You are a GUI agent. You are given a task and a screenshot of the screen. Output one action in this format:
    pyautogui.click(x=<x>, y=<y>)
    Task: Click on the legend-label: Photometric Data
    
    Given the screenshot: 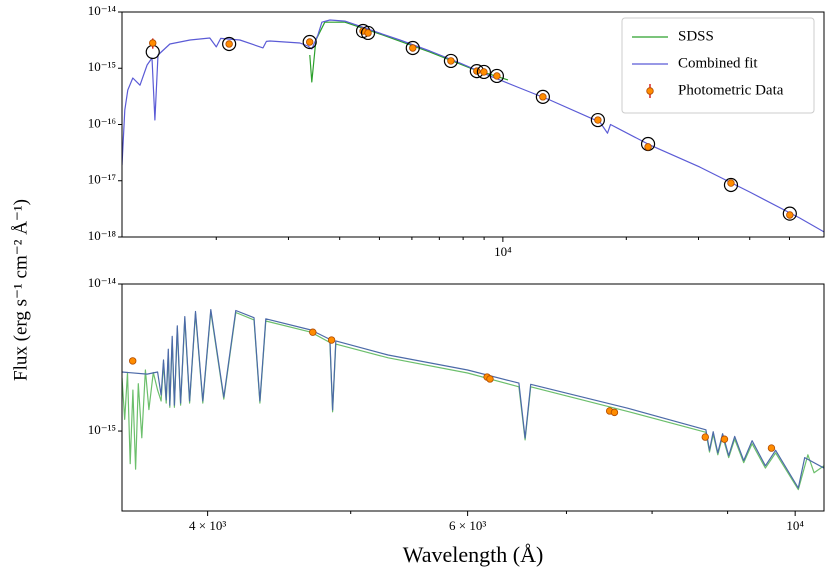 What is the action you would take?
    pyautogui.click(x=731, y=90)
    